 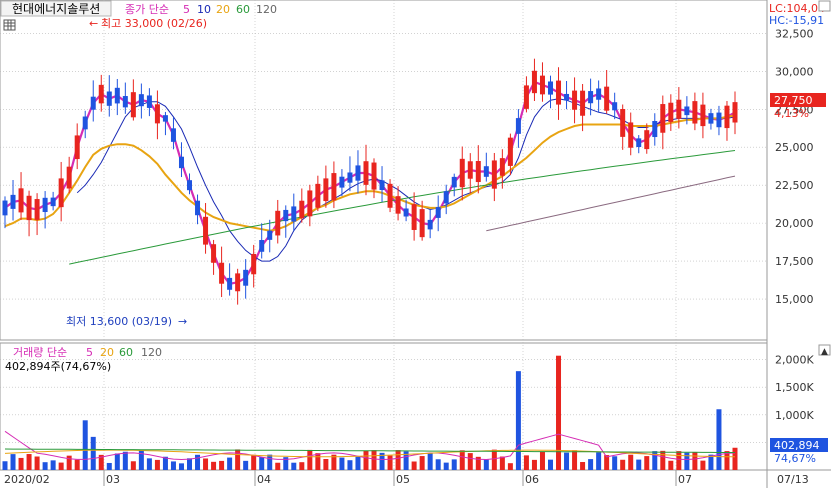 What do you see at coordinates (223, 9) in the screenshot?
I see `ma-legend-20: 20` at bounding box center [223, 9].